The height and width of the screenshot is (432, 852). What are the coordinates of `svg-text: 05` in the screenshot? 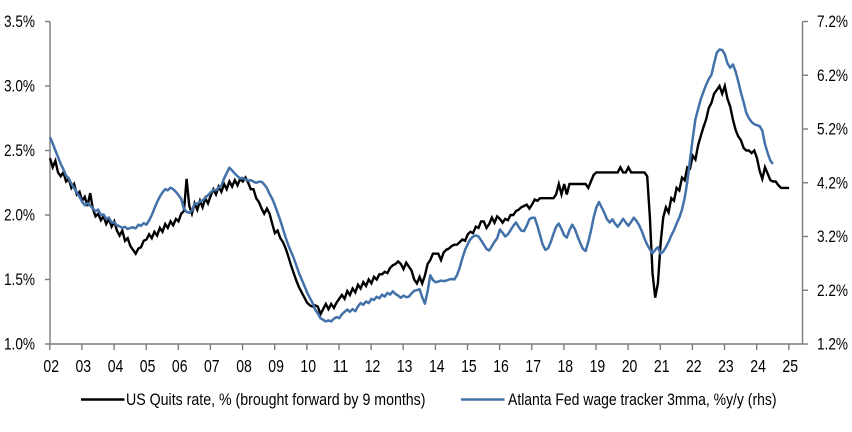 It's located at (148, 366).